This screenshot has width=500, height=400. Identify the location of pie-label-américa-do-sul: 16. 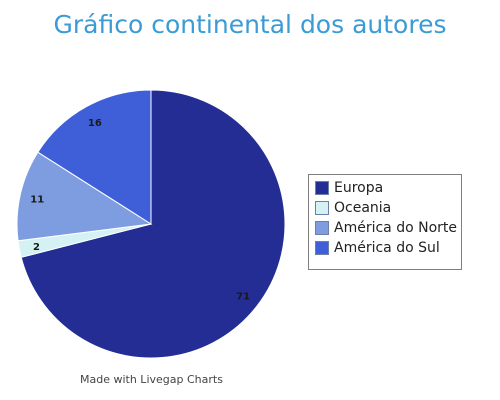
(95, 123).